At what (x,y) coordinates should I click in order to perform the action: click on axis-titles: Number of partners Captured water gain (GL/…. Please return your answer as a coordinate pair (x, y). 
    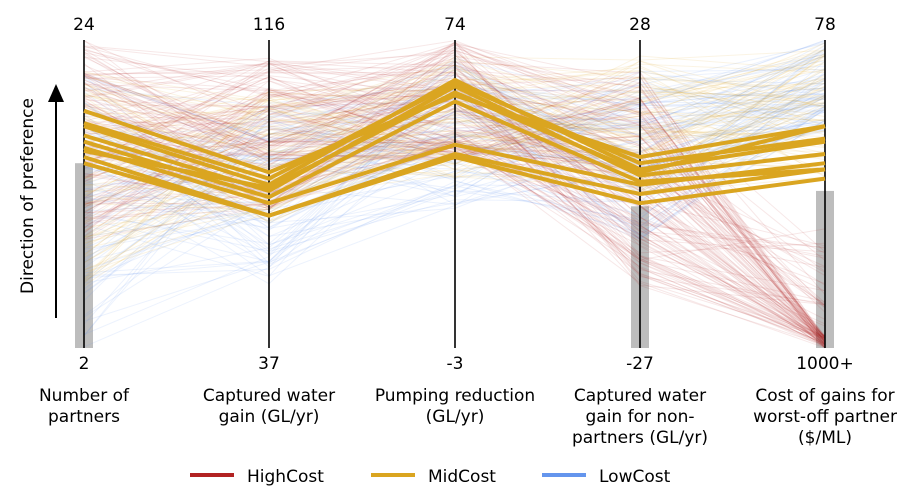
    Looking at the image, I should click on (468, 417).